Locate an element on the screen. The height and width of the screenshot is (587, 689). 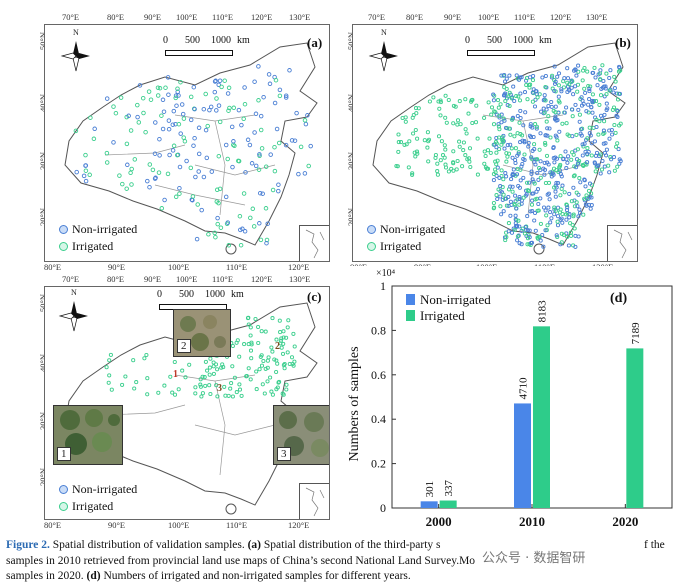
scale-bar: 0 500 1000 km is located at coordinates (510, 47).